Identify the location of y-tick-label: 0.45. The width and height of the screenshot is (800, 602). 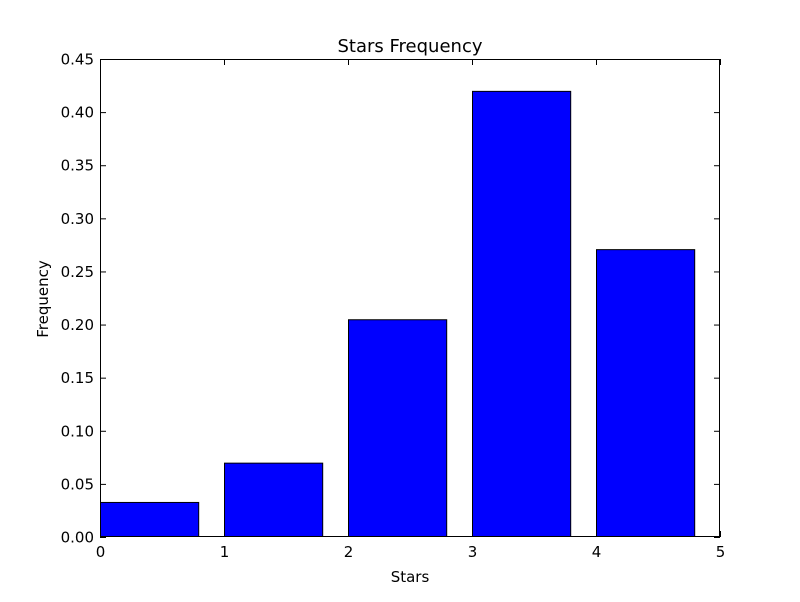
(77, 60).